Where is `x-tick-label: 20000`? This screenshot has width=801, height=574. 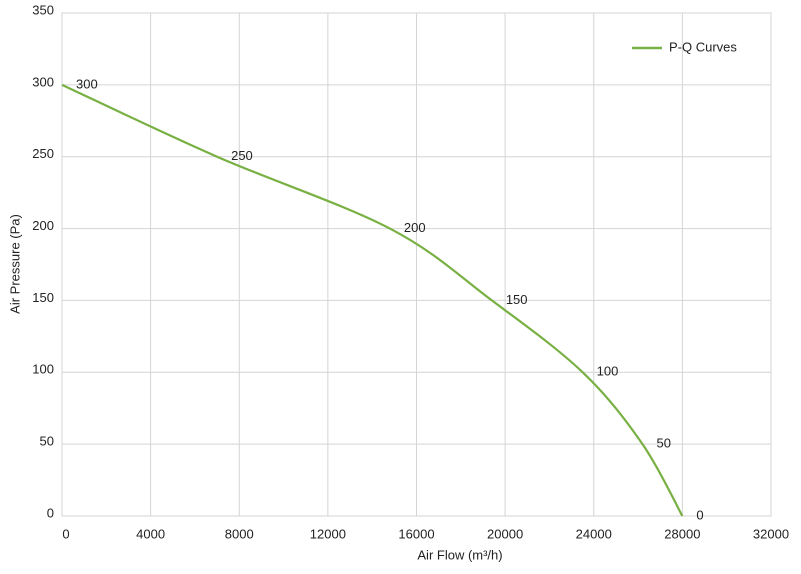 x-tick-label: 20000 is located at coordinates (505, 533).